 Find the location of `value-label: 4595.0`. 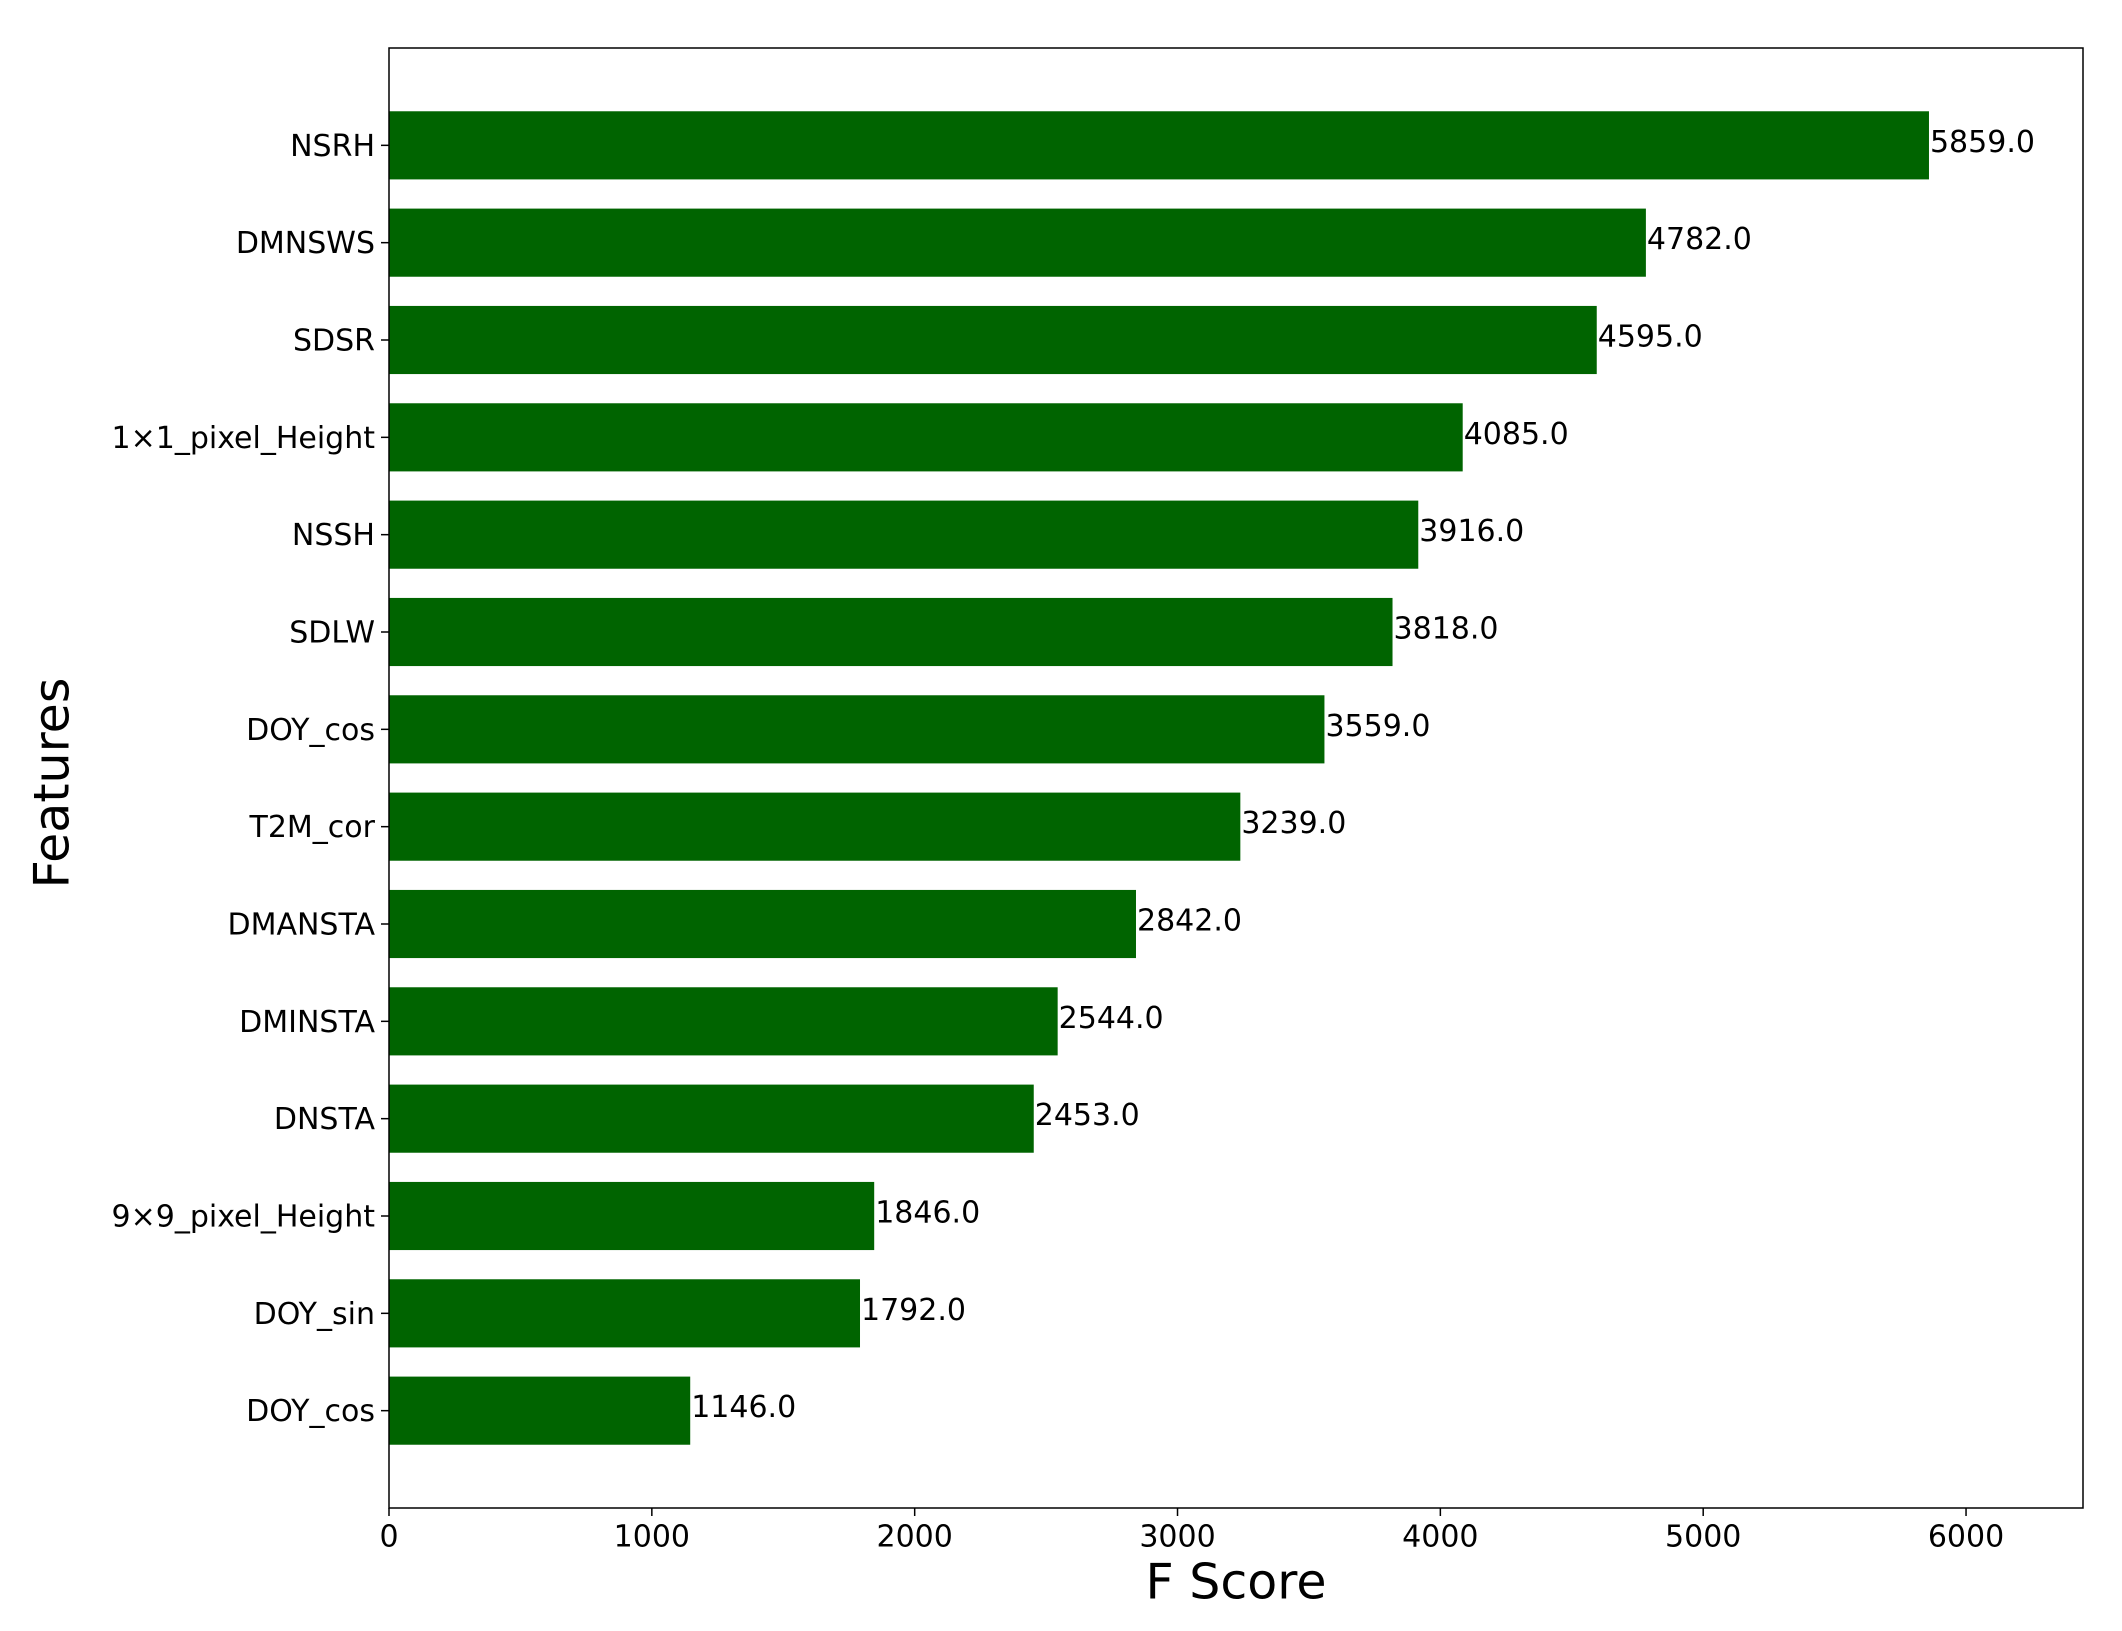

value-label: 4595.0 is located at coordinates (1650, 337).